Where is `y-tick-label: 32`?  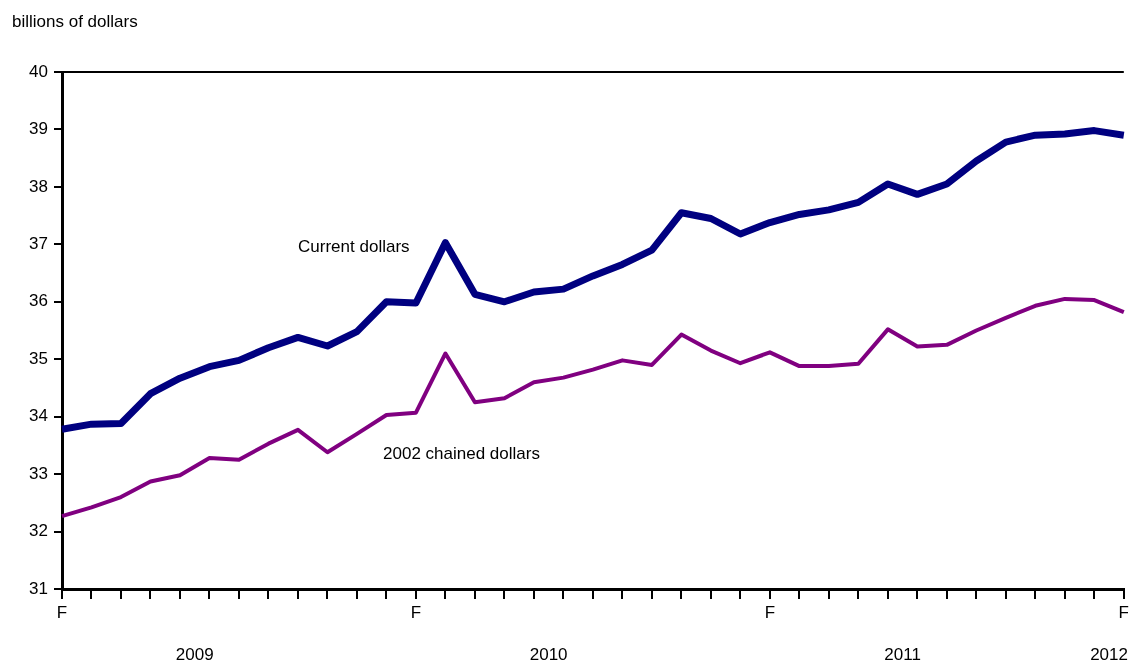
y-tick-label: 32 is located at coordinates (38, 531).